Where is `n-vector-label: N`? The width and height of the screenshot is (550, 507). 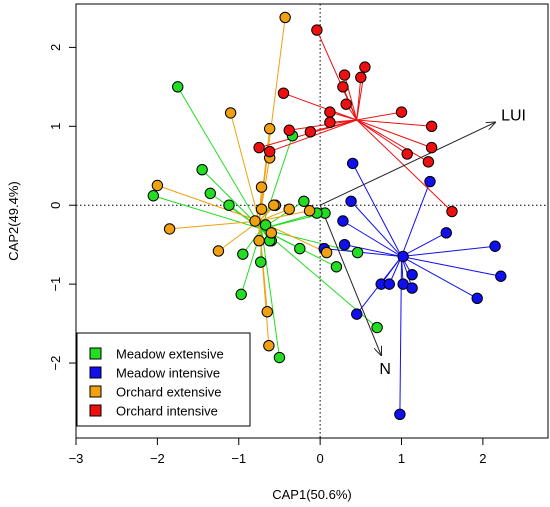
n-vector-label: N is located at coordinates (385, 369).